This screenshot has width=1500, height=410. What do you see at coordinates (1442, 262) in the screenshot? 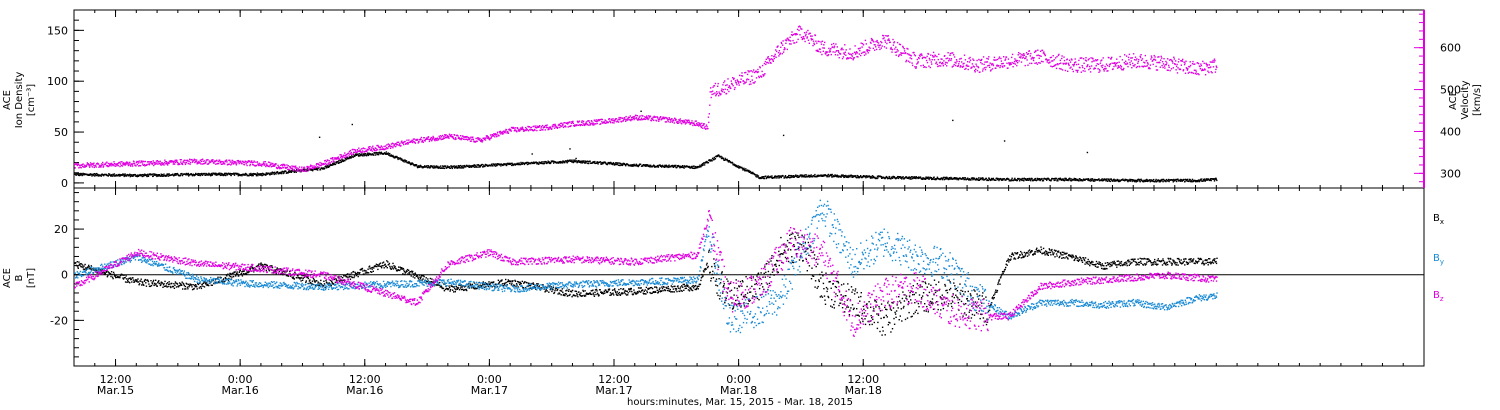
I see `legend-by-sub: y` at bounding box center [1442, 262].